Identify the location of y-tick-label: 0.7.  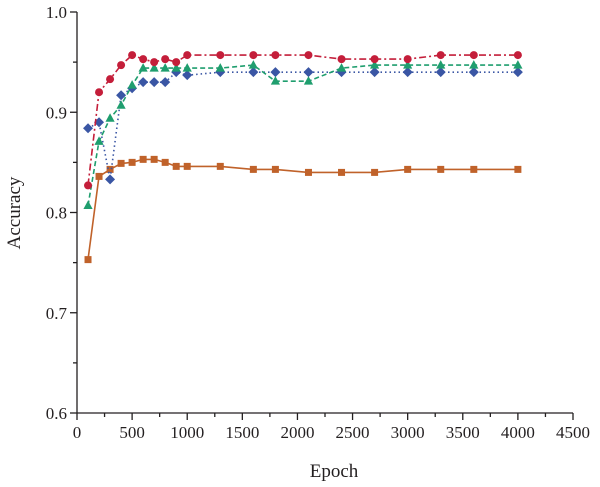
(57, 313).